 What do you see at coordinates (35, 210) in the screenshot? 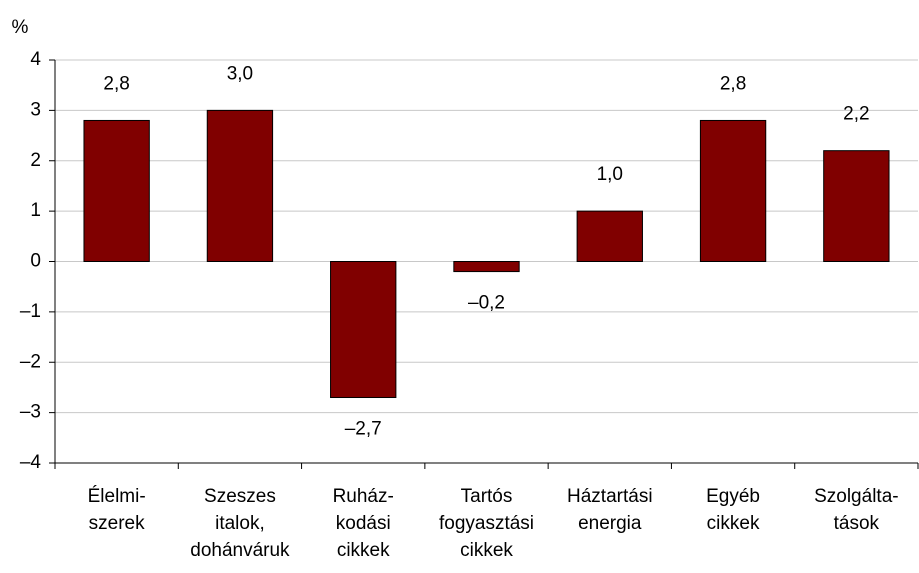
I see `y-tick-label: 1` at bounding box center [35, 210].